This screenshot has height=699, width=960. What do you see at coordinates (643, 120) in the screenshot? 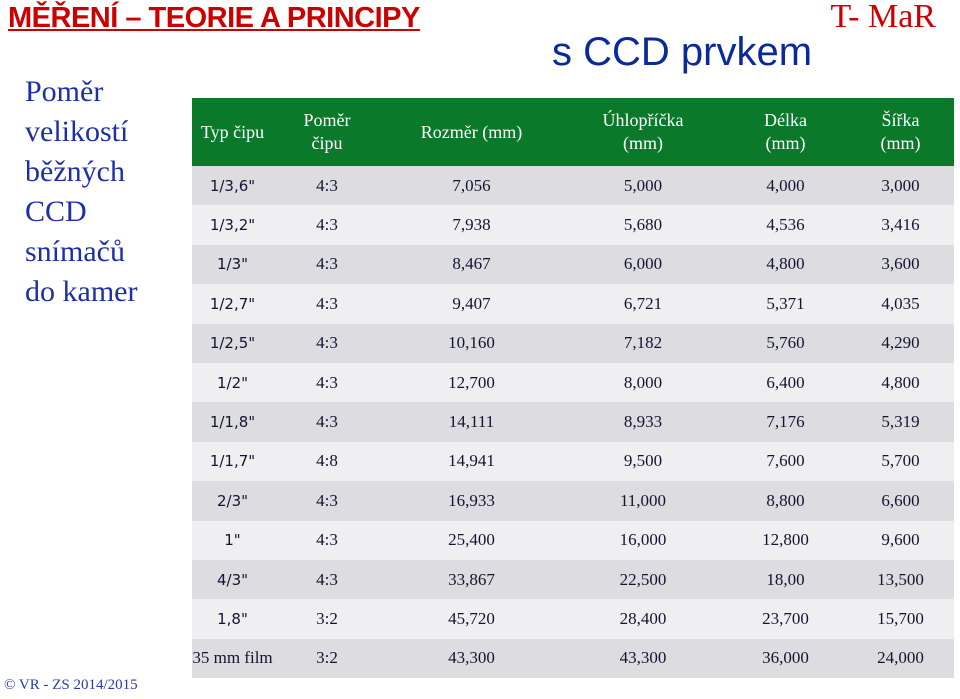
I see `header-label: Úhlopříčka` at bounding box center [643, 120].